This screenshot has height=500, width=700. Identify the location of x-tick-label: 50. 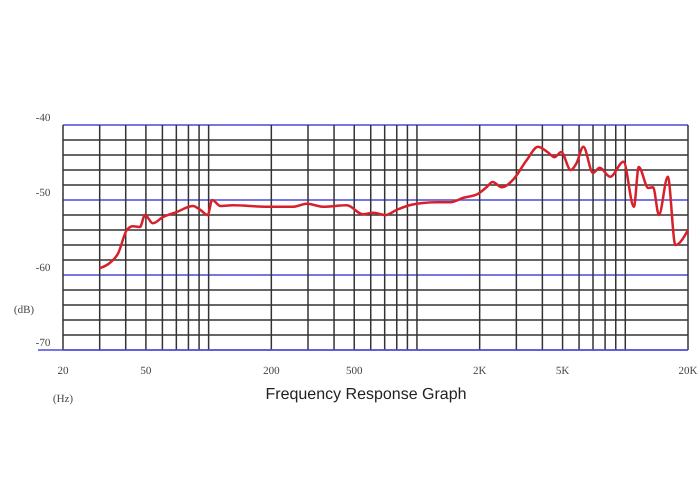
(146, 371).